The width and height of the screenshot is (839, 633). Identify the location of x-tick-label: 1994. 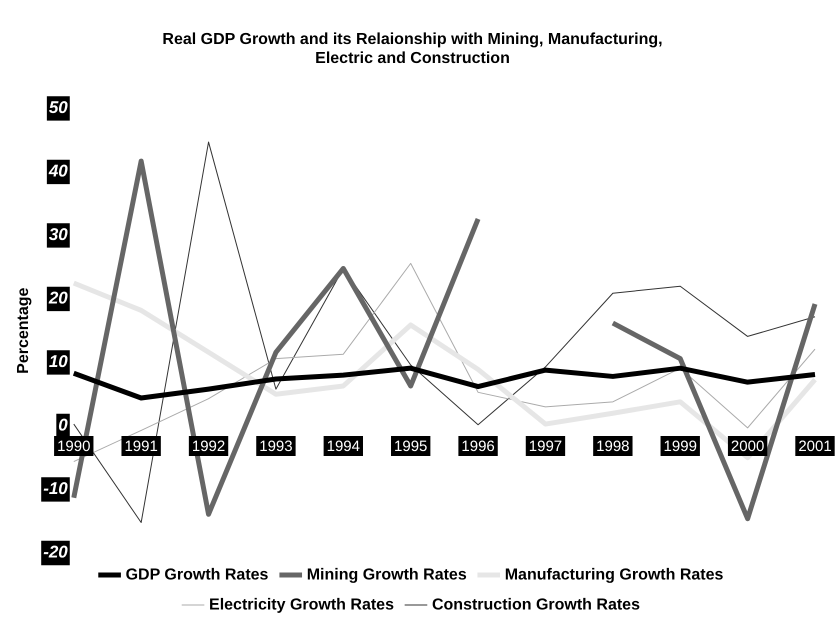
(343, 447).